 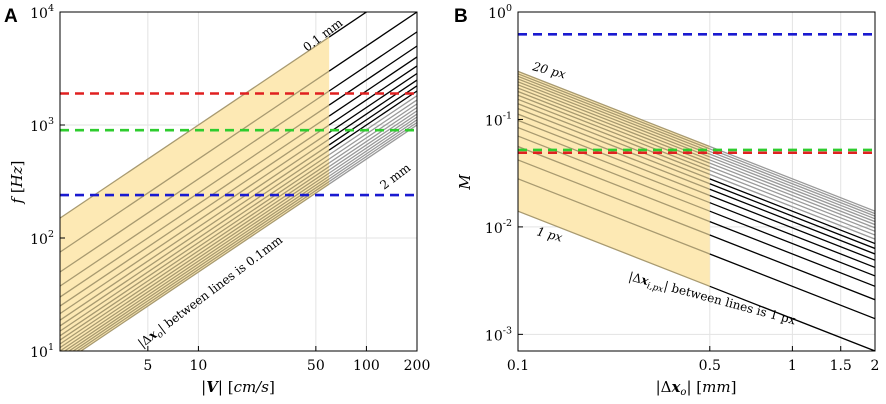 What do you see at coordinates (693, 360) in the screenshot?
I see `chart-b-x-ticks: 0.1 0.5 1 1.5 2` at bounding box center [693, 360].